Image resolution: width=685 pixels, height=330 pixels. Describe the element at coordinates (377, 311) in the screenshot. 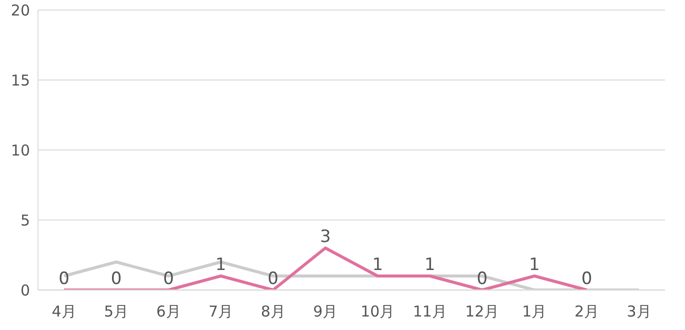

I see `x-tick-label: 10月` at that location.